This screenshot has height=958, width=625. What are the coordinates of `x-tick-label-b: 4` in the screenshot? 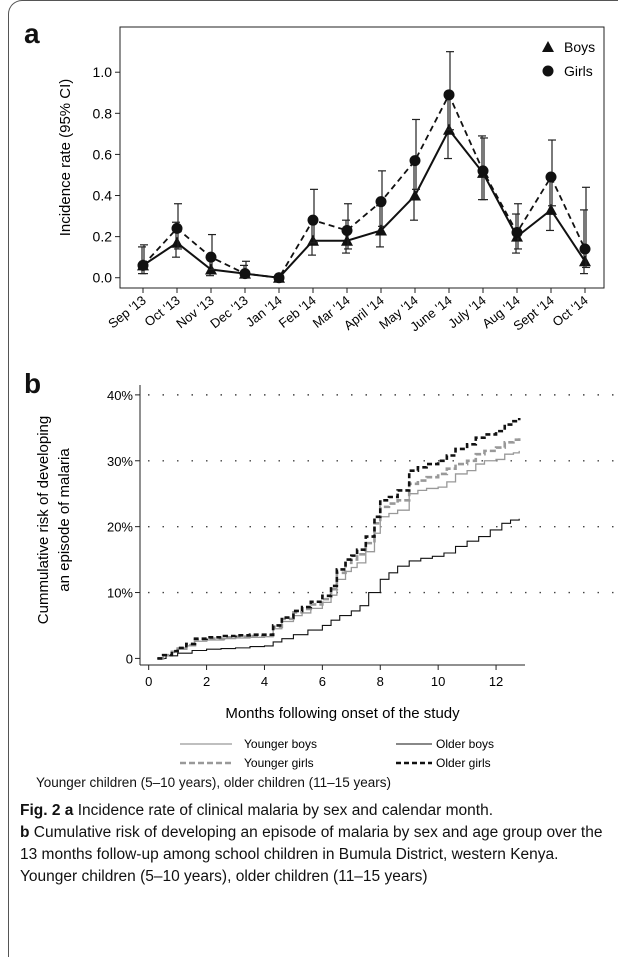 It's located at (264, 681).